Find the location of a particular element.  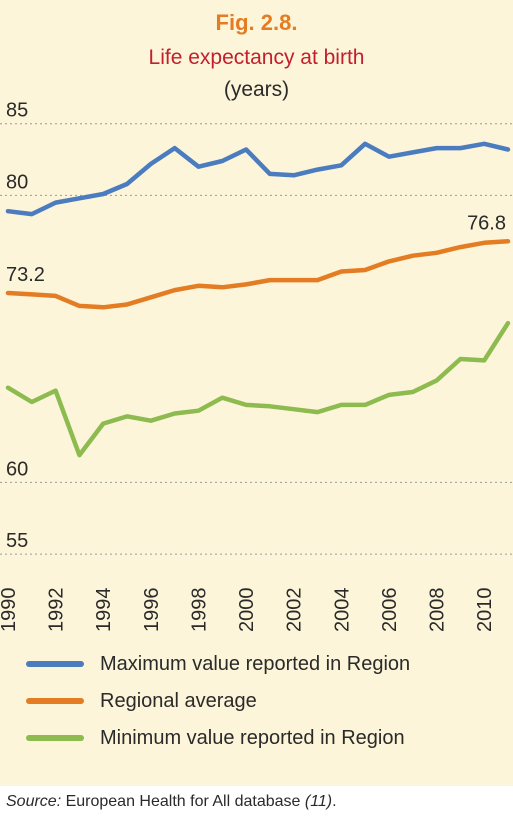

data-labels: 73.2 76.8 is located at coordinates (256, 249).